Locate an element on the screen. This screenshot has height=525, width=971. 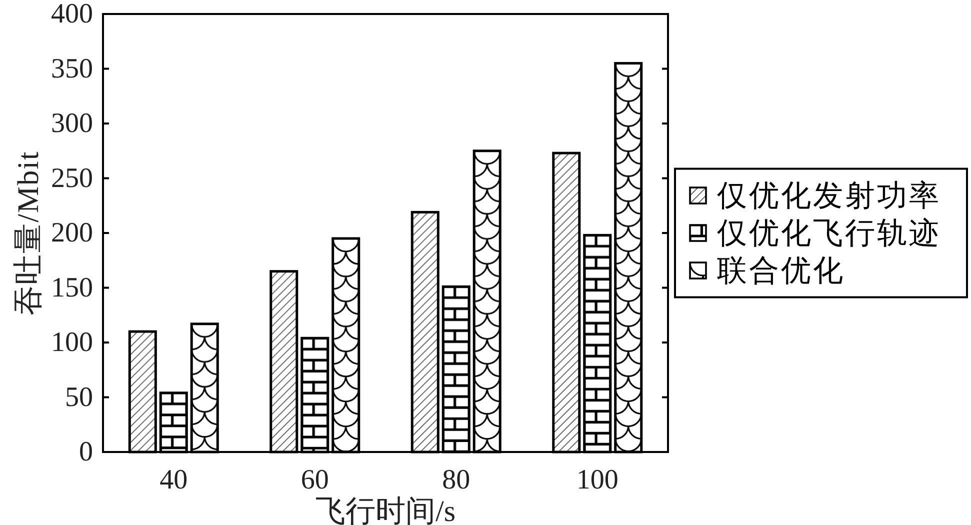
y-tick-label: 150 is located at coordinates (72, 288).